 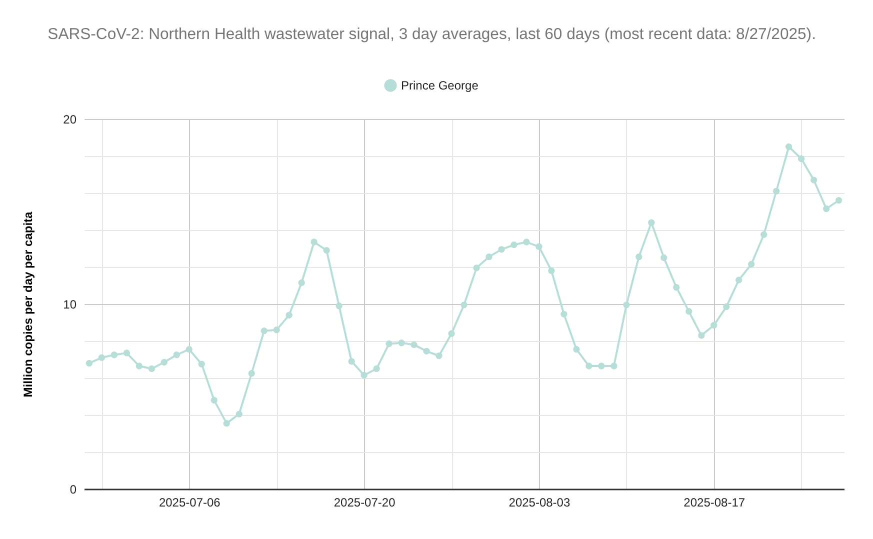 What do you see at coordinates (28, 304) in the screenshot?
I see `y-axis-title: Million copies per day per capita` at bounding box center [28, 304].